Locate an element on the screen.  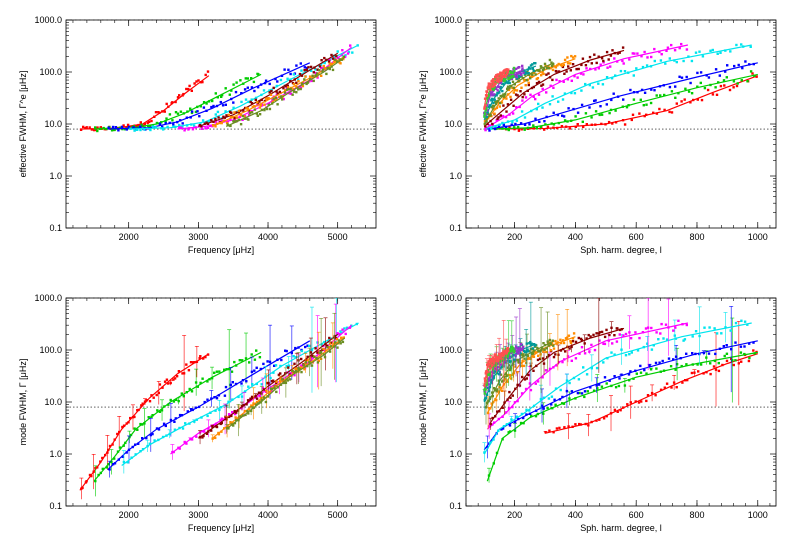
series-blue is located at coordinates (209, 97).